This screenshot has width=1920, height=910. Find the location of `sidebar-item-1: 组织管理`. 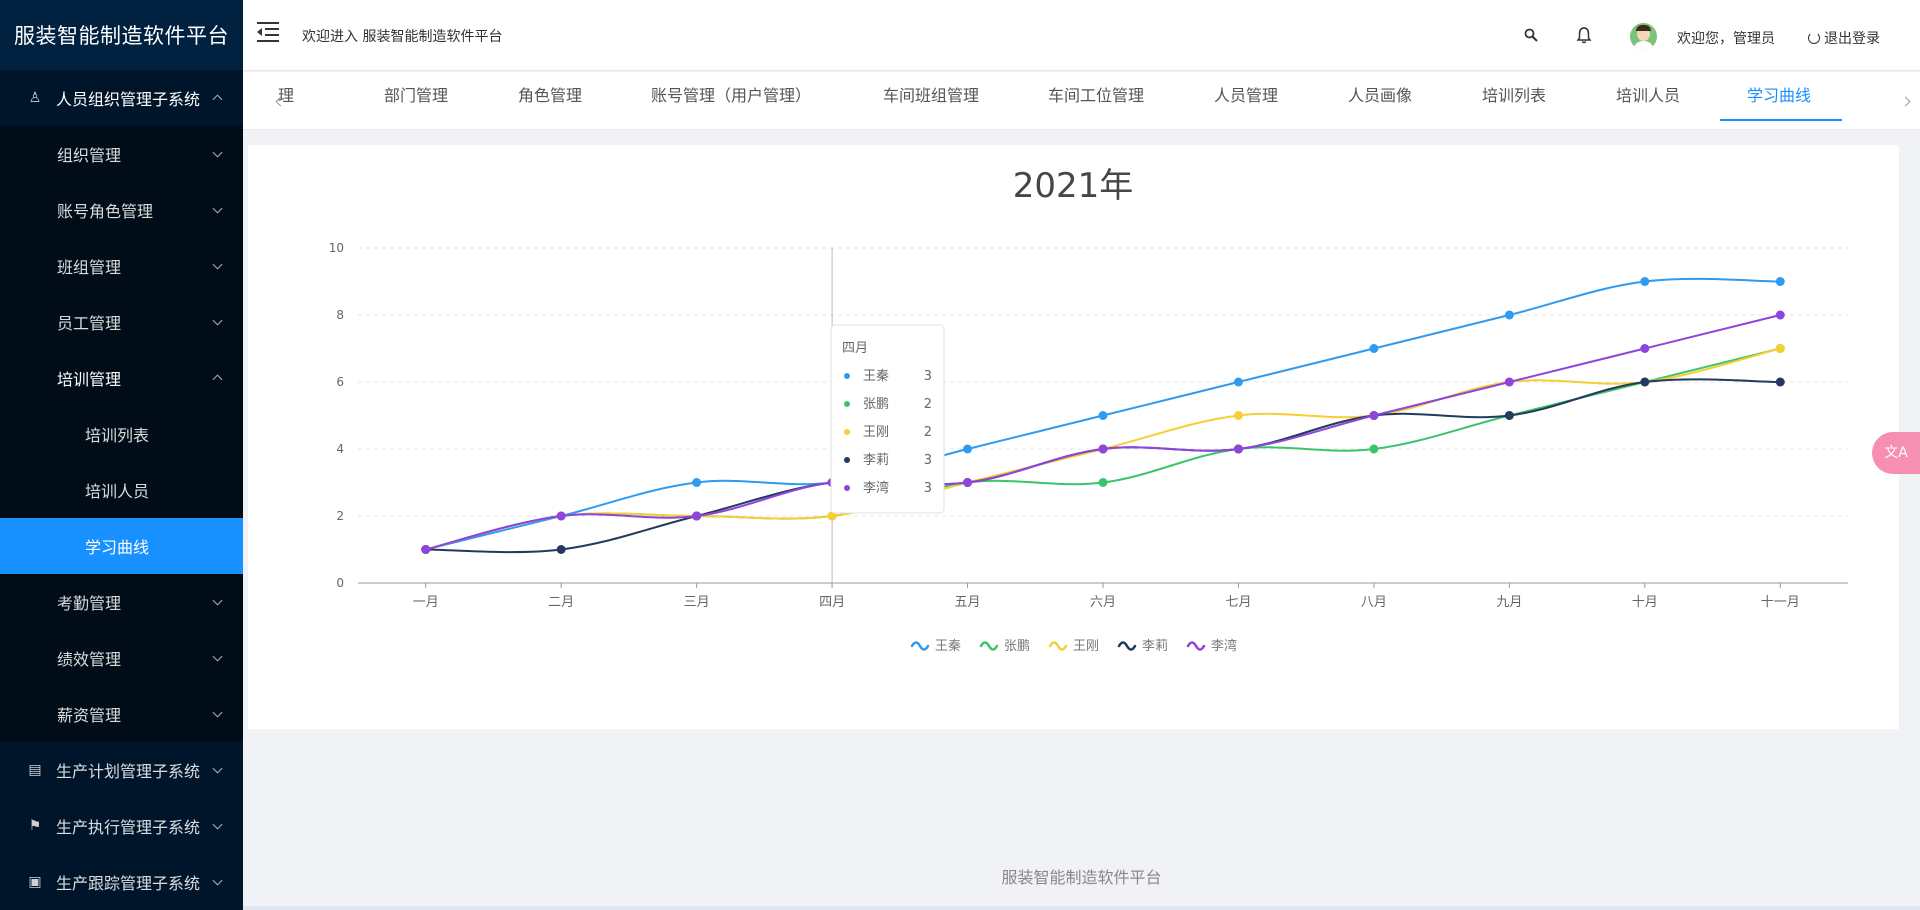

sidebar-item-1: 组织管理 is located at coordinates (121, 154).